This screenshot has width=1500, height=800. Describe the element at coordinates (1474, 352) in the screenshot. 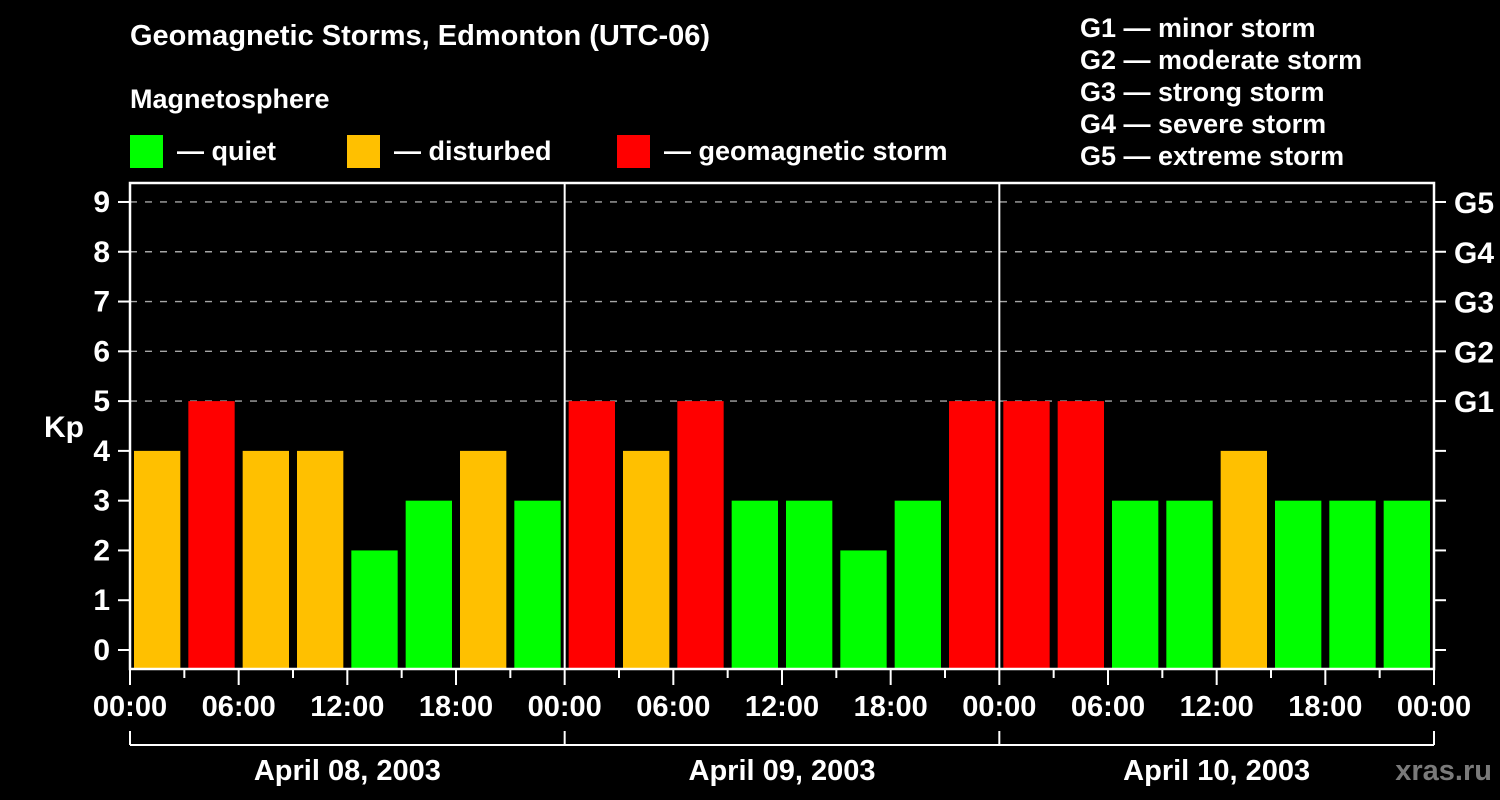

I see `g-axis-label: G2` at that location.